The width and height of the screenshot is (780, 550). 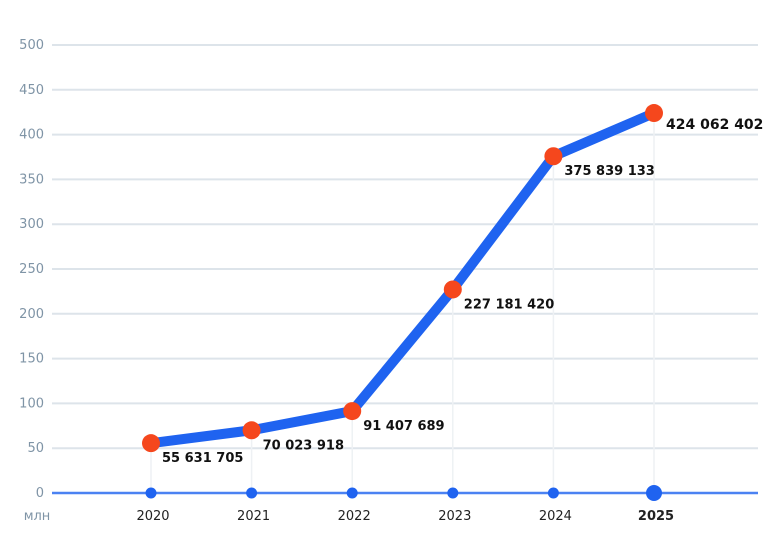 What do you see at coordinates (609, 171) in the screenshot?
I see `data-label: 375 839 133` at bounding box center [609, 171].